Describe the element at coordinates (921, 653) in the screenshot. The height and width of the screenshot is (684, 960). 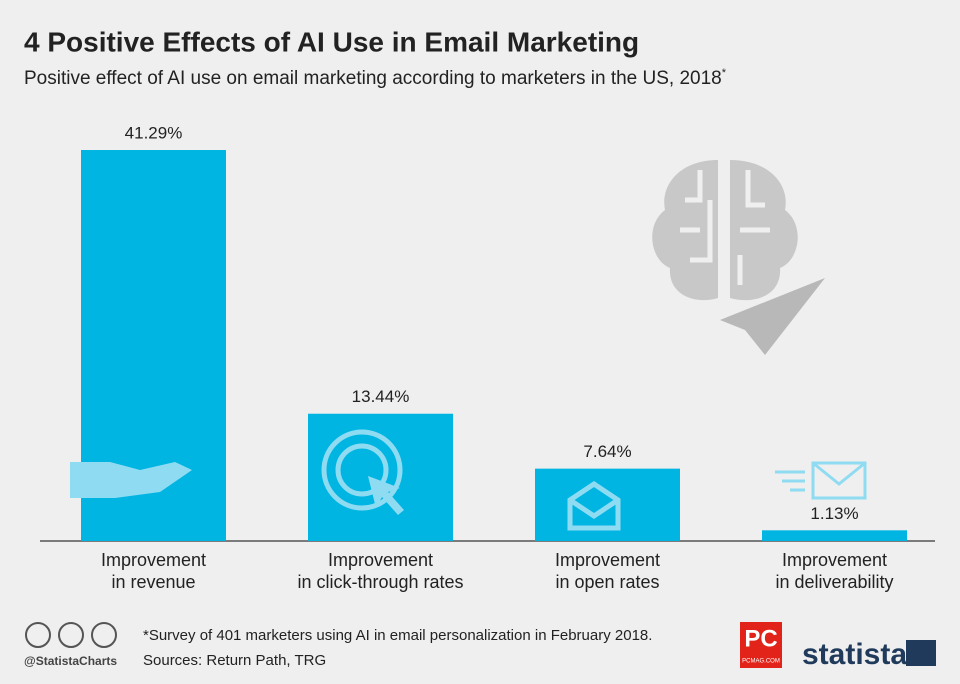
I see `brand-mark` at that location.